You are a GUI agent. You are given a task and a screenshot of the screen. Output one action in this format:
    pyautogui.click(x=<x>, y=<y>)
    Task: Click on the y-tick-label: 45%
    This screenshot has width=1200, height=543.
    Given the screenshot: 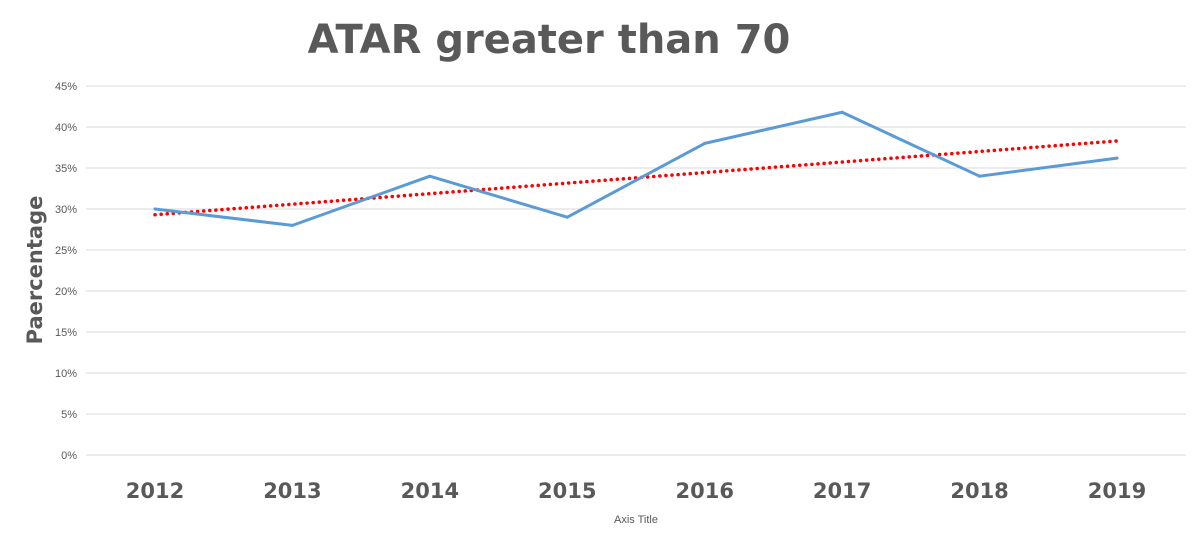 What is the action you would take?
    pyautogui.click(x=66, y=87)
    